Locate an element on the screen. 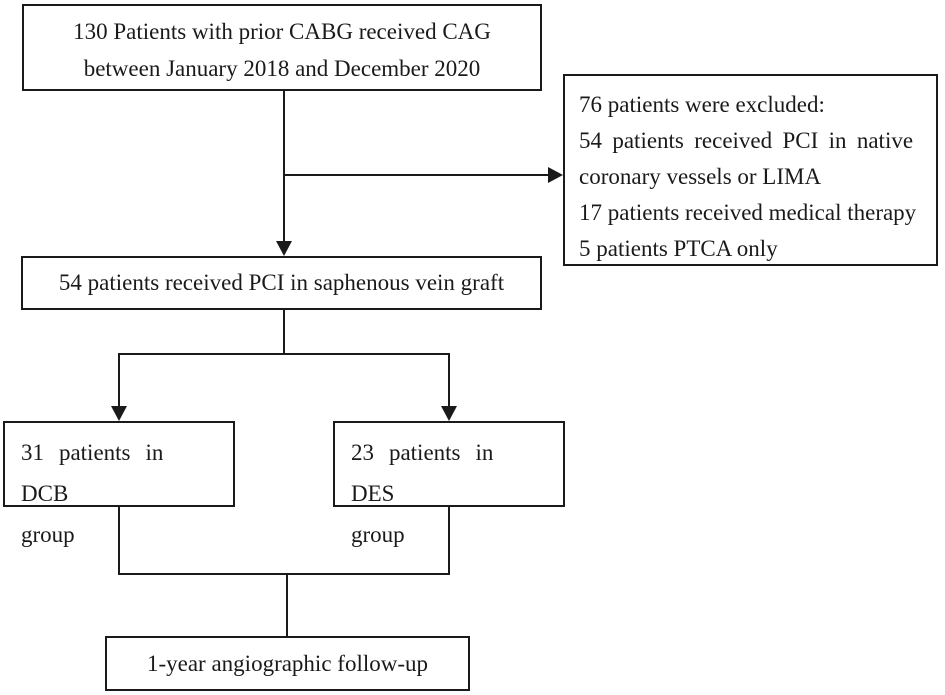 Image resolution: width=945 pixels, height=695 pixels. exclusions-line-medical-therapy: 17 patients received medical therapy is located at coordinates (748, 212).